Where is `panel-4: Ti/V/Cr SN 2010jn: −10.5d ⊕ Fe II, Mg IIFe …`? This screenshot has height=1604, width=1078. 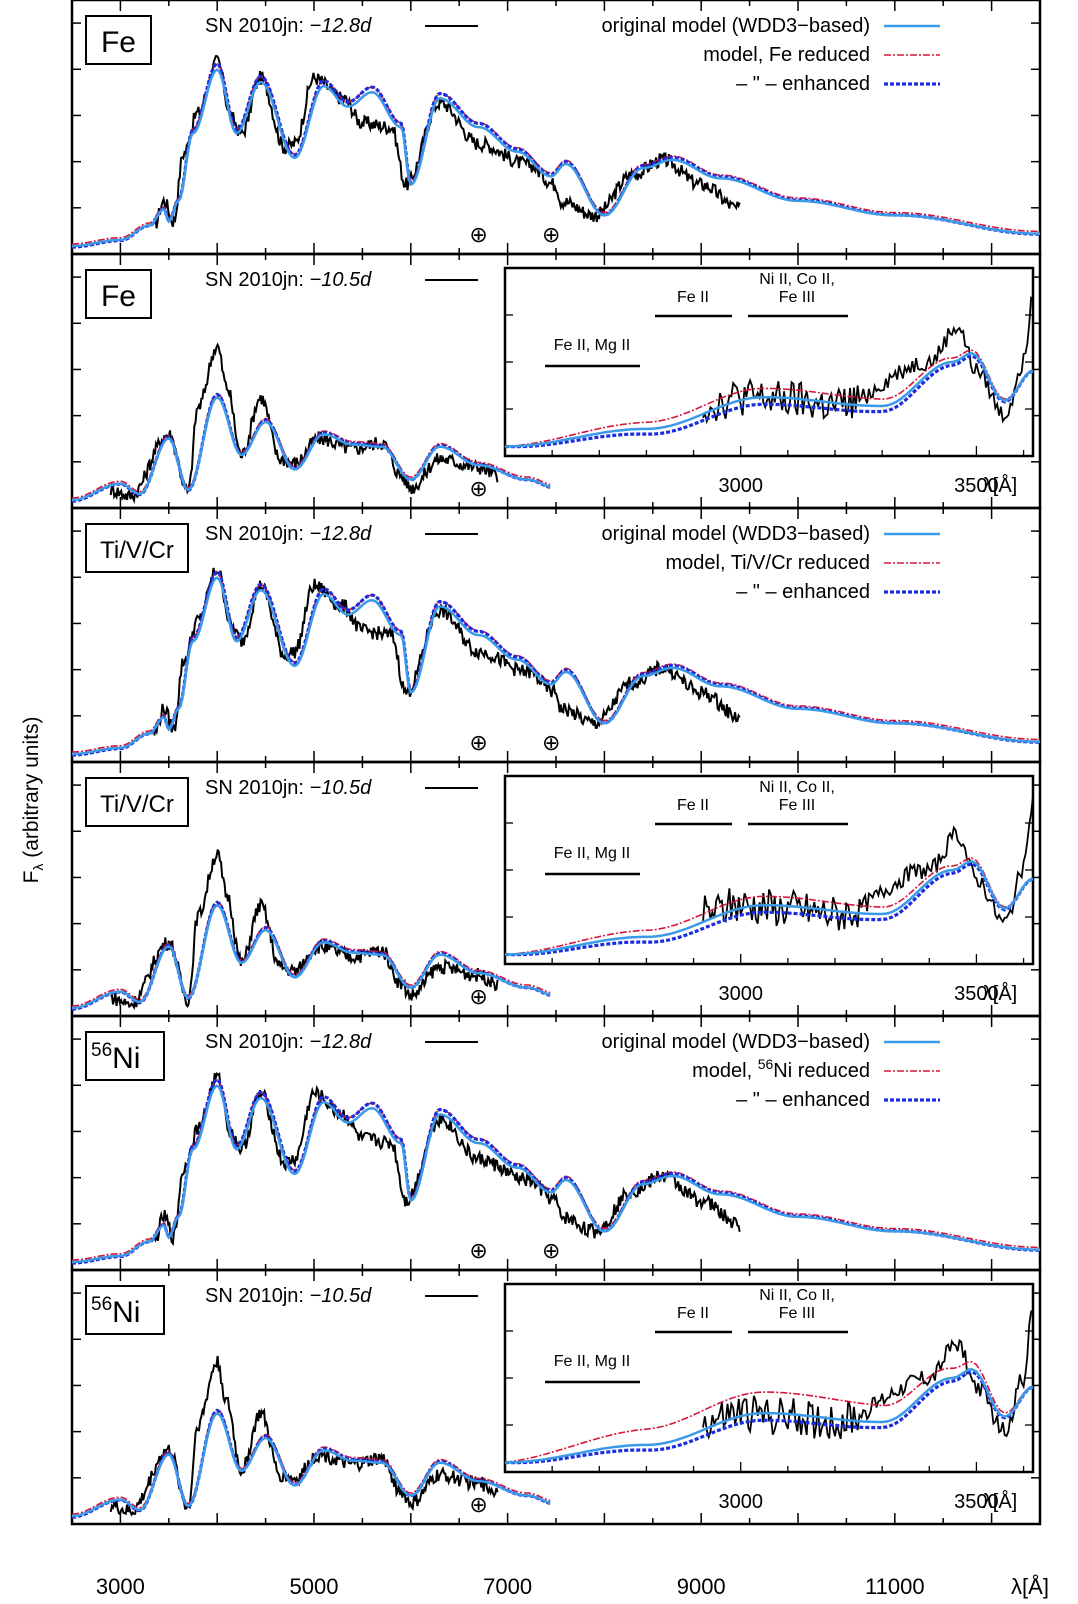 panel-4: Ti/V/Cr SN 2010jn: −10.5d ⊕ Fe II, Mg IIFe … is located at coordinates (556, 889).